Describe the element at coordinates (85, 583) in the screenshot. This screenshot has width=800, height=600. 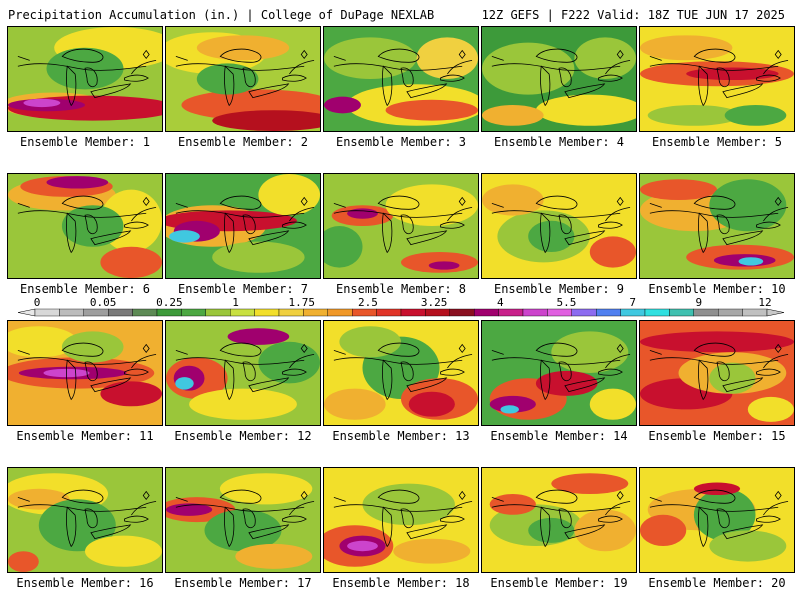
I see `ensemble-member-label: Ensemble Member: 16` at that location.